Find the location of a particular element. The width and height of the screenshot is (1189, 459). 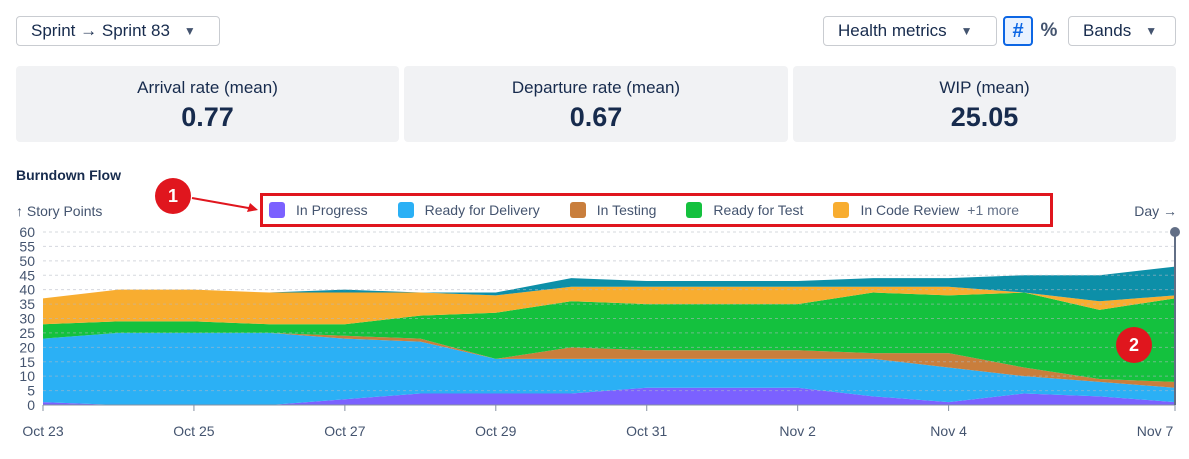

metric-value: 25.05 is located at coordinates (984, 117).